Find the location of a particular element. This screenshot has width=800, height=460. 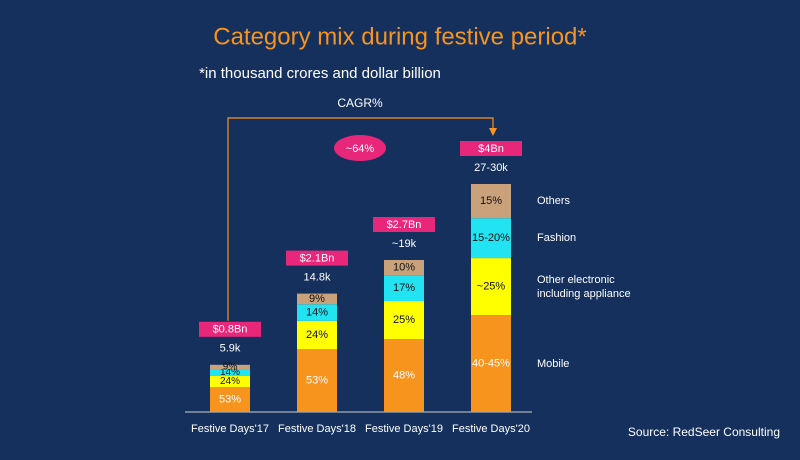

total-label: 14.8k is located at coordinates (317, 278).